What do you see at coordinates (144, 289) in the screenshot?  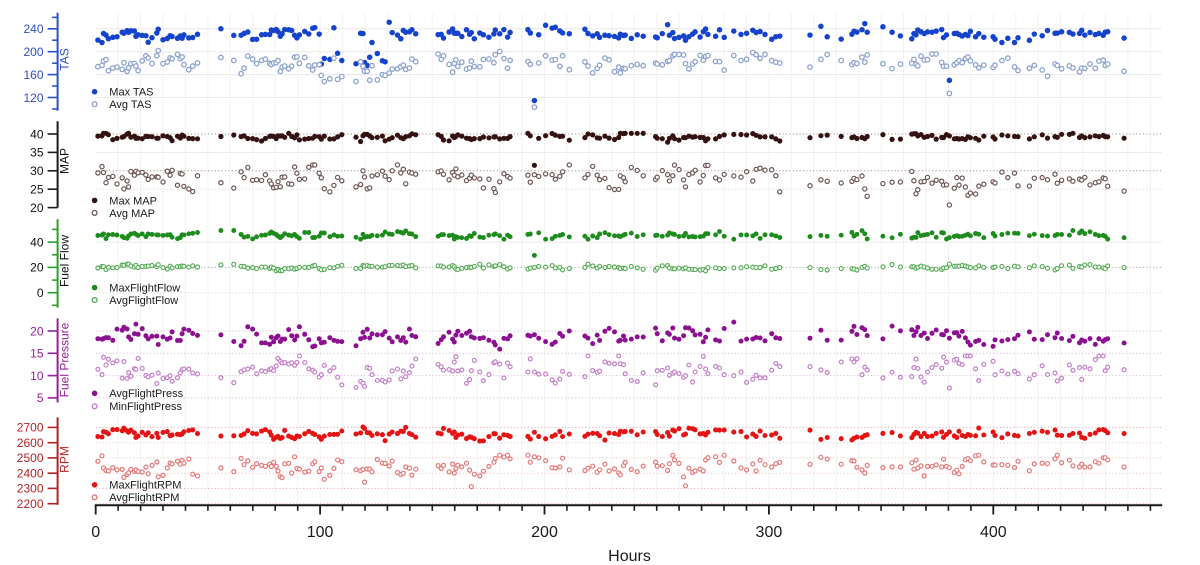 I see `svg-text: MaxFlightFlow` at bounding box center [144, 289].